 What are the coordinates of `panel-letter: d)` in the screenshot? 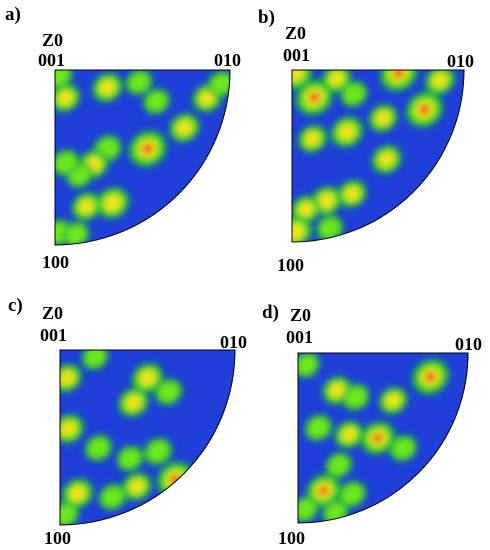 It's located at (270, 312).